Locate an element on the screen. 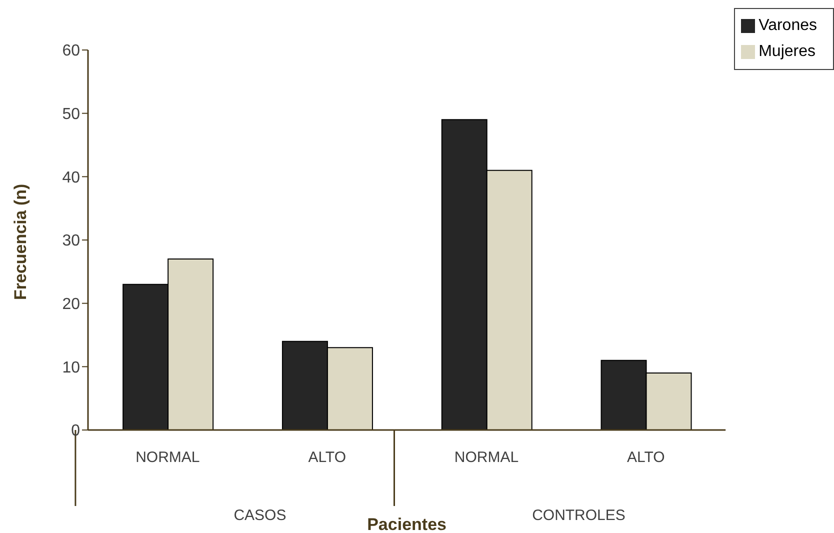 The image size is (834, 533). legend-label: Varones is located at coordinates (787, 25).